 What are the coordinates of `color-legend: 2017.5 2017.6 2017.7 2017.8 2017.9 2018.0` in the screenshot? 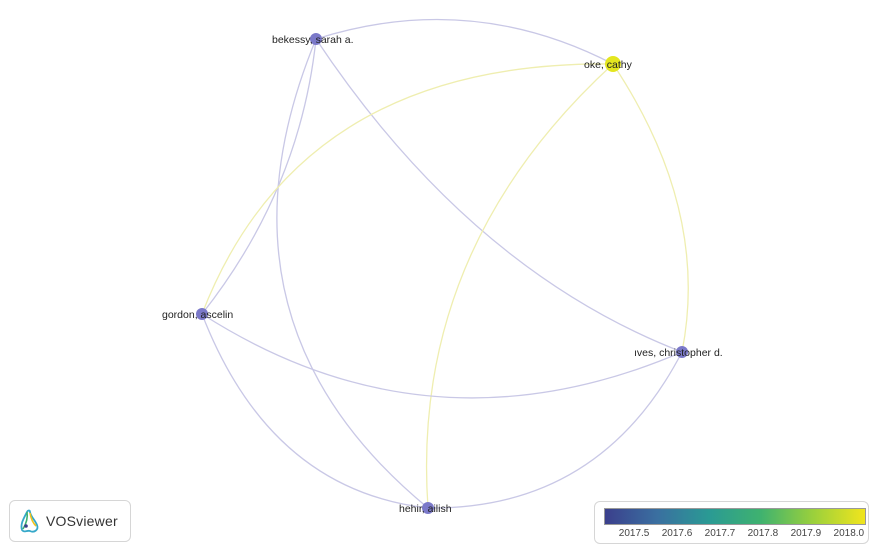 It's located at (731, 522).